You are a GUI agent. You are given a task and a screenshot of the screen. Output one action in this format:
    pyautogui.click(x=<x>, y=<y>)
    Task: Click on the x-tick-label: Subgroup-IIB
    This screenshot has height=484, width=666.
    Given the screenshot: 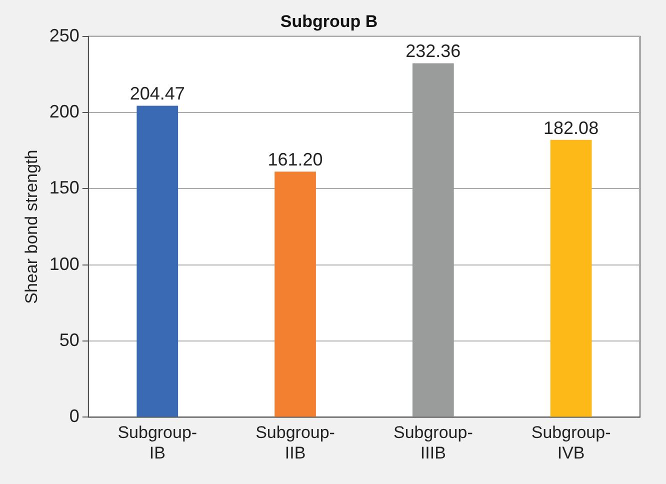 What is the action you would take?
    pyautogui.click(x=295, y=442)
    